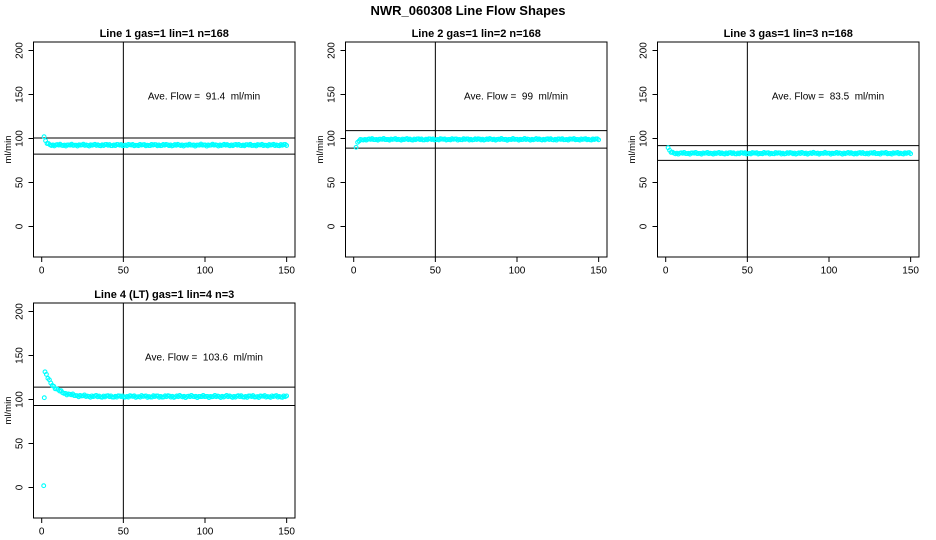 This screenshot has width=936, height=540. I want to click on ave-flow-annotation: Ave. Flow = 83.5 ml/min, so click(828, 97).